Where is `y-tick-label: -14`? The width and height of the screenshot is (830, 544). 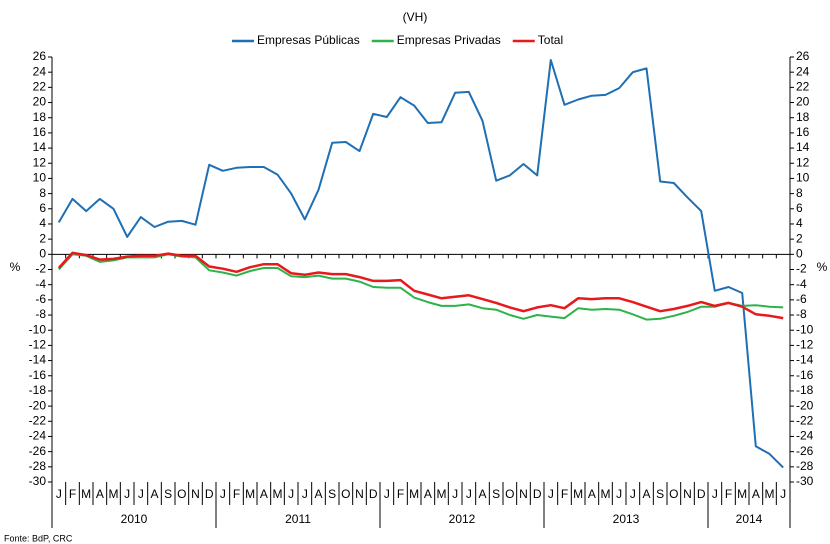 y-tick-label: -14 is located at coordinates (38, 360).